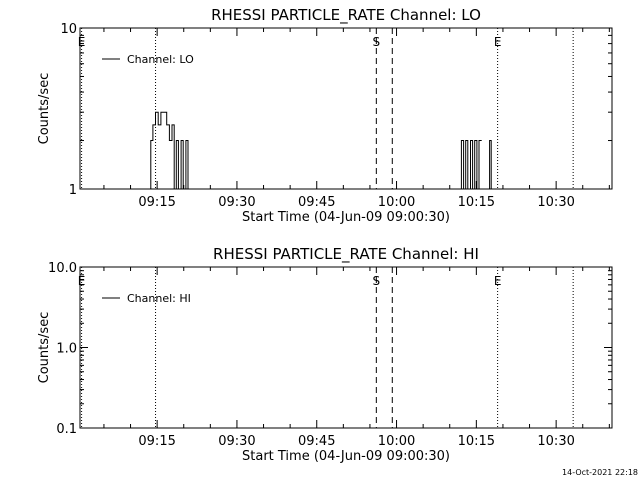 The width and height of the screenshot is (640, 480). What do you see at coordinates (66, 429) in the screenshot?
I see `y-tick-label: 0.1` at bounding box center [66, 429].